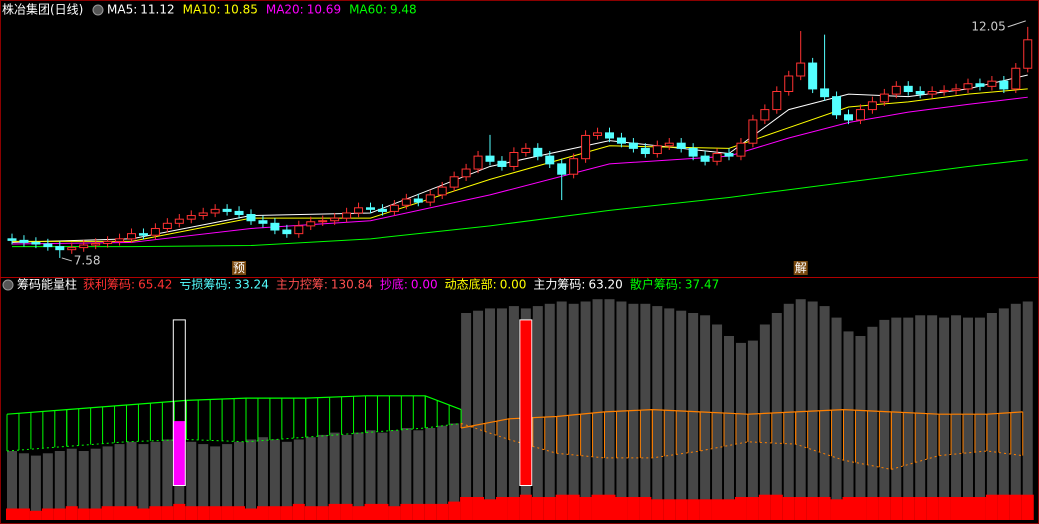  I want to click on band-hatch, so click(742, 439).